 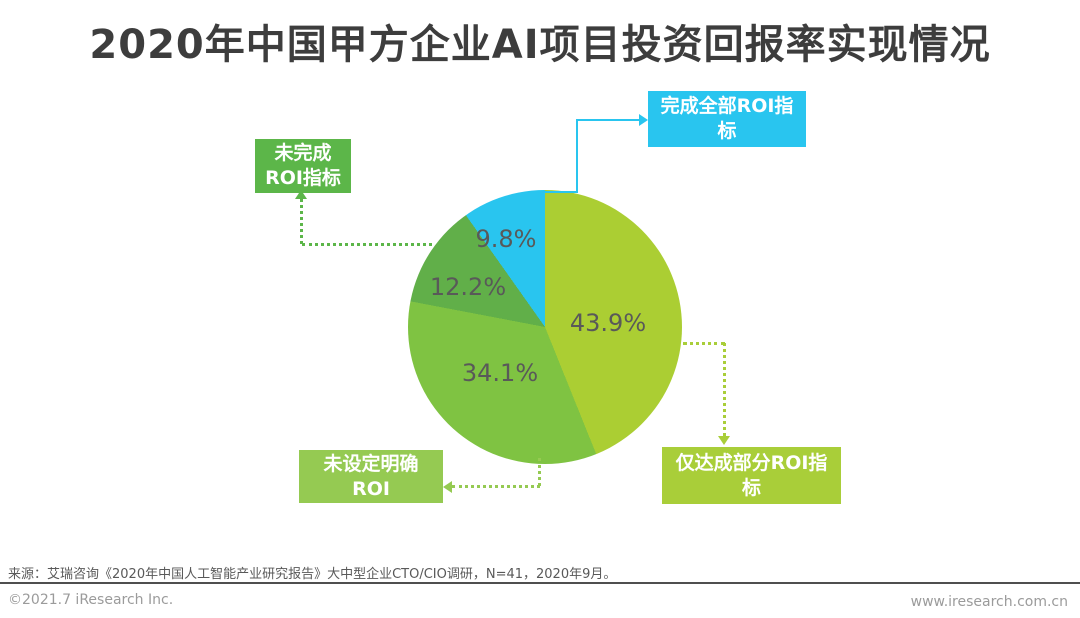 What do you see at coordinates (301, 194) in the screenshot?
I see `arrowhead-up-icon` at bounding box center [301, 194].